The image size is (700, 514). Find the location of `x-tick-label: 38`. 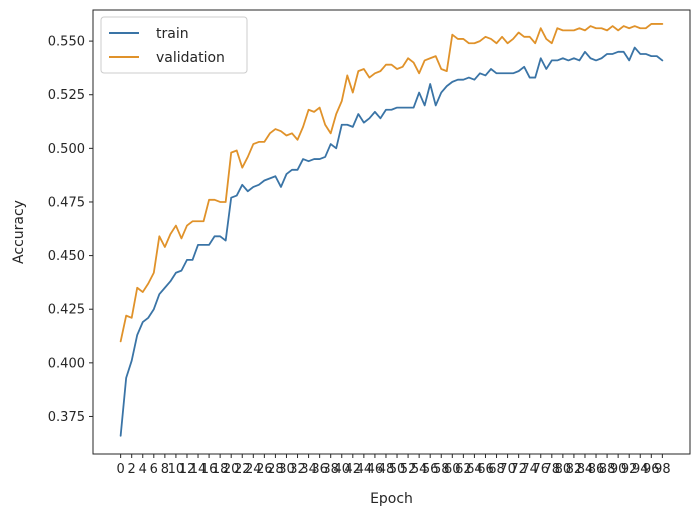

x-tick-label: 38 is located at coordinates (330, 469).